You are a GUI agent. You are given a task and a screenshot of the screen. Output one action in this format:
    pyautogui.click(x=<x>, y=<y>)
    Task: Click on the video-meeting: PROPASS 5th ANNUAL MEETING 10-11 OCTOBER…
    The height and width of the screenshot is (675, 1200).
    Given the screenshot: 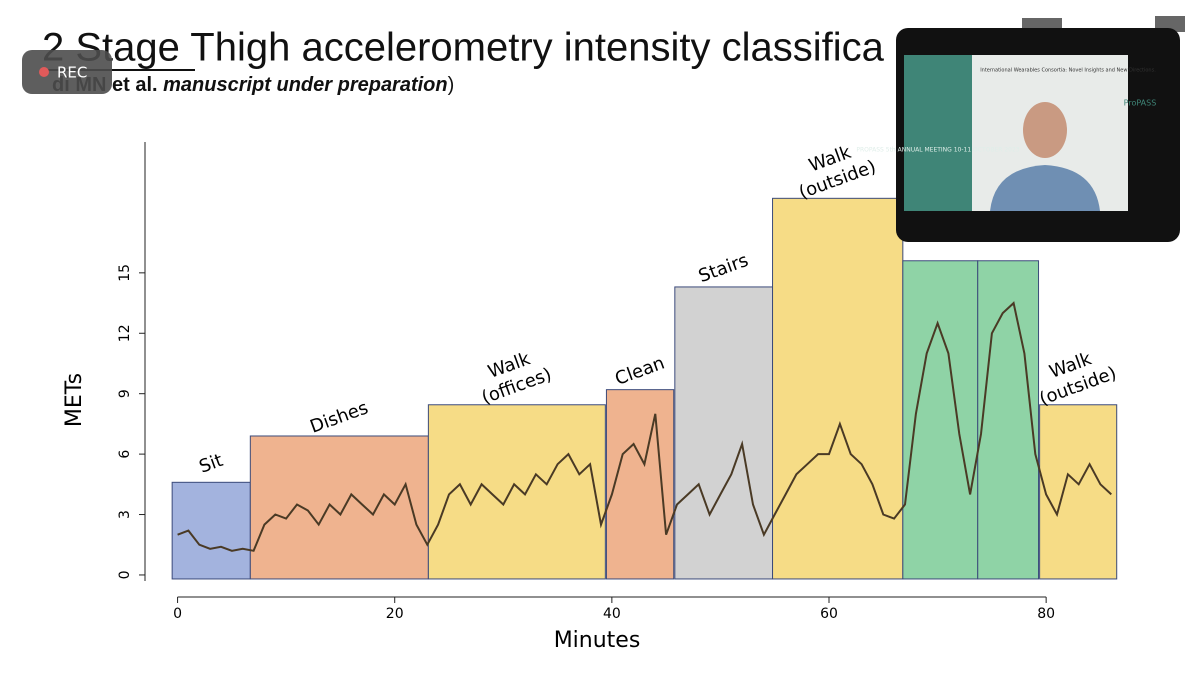 What is the action you would take?
    pyautogui.click(x=937, y=150)
    